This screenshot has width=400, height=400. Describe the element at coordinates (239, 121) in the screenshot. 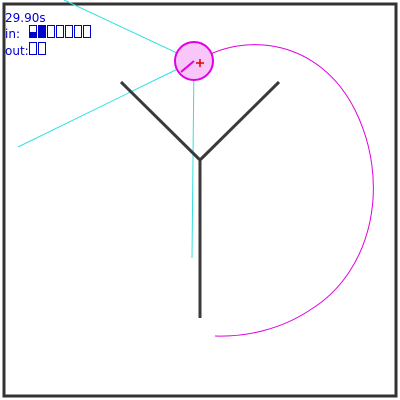

I see `body-right-arm` at that location.